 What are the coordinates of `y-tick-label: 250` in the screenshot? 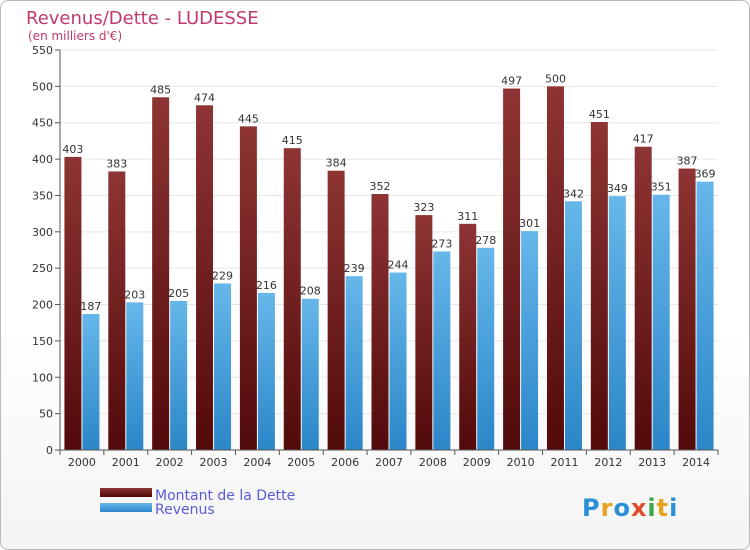 It's located at (42, 268).